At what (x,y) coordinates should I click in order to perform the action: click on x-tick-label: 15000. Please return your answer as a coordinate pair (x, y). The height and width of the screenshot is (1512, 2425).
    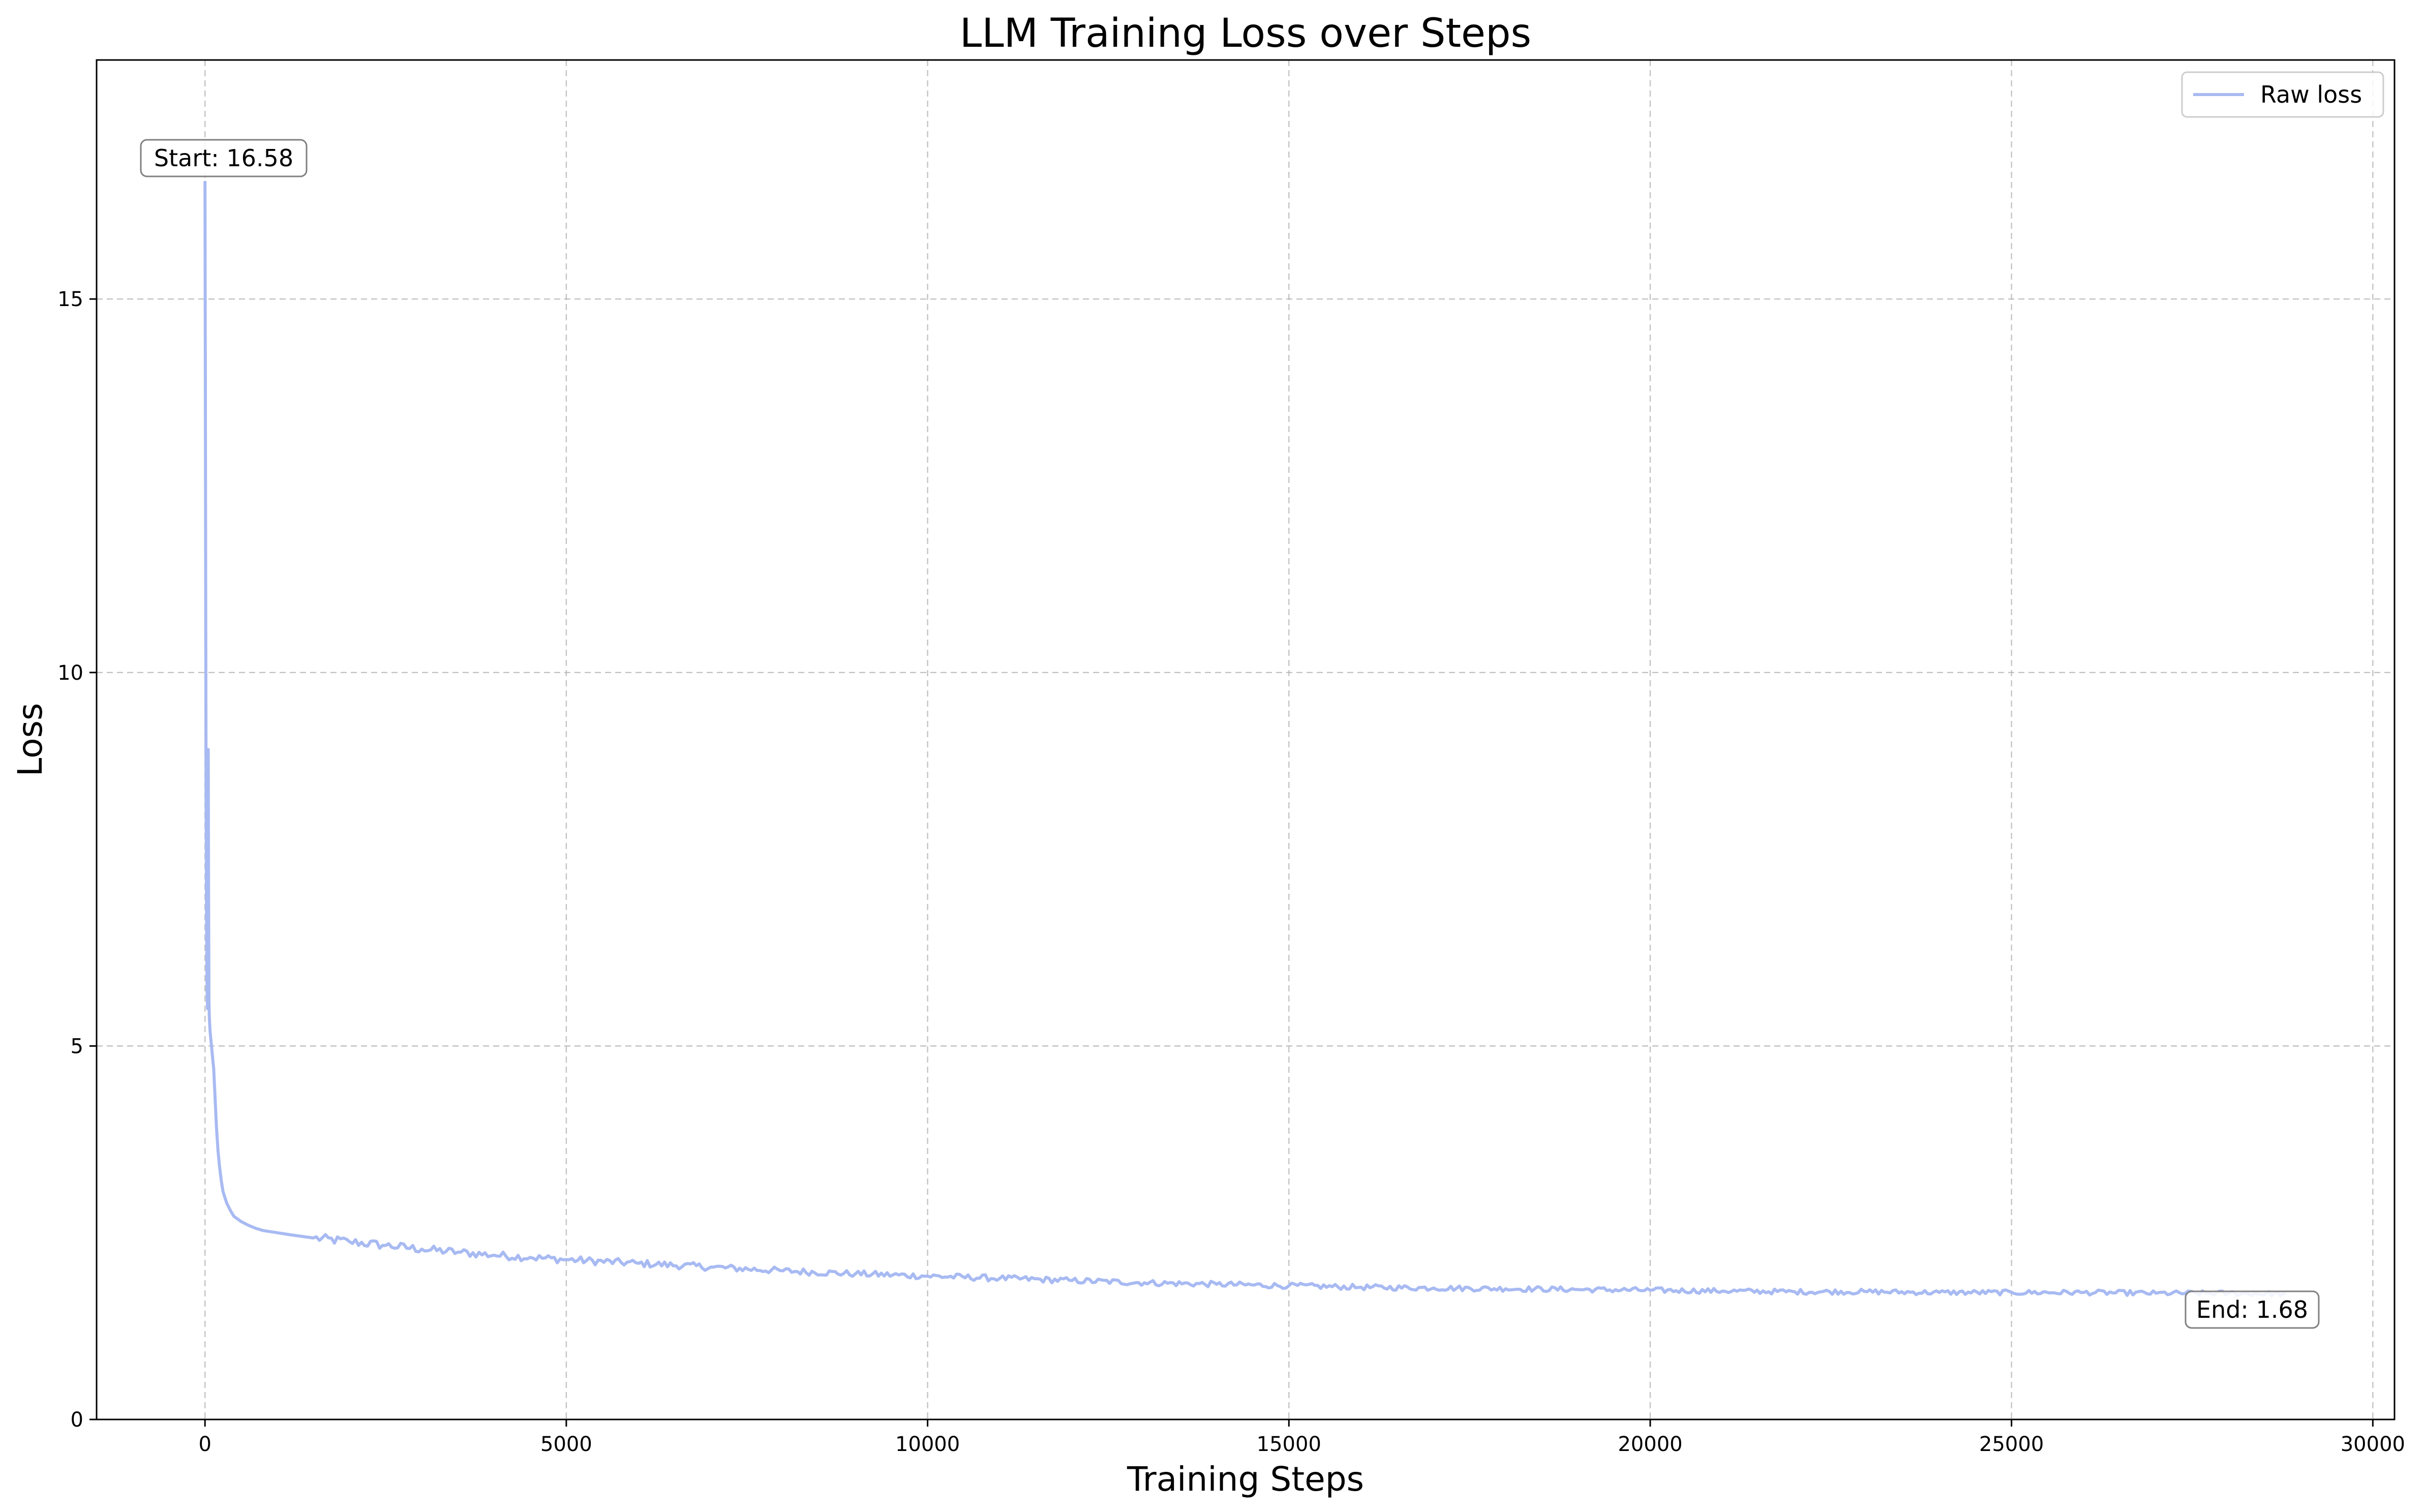
    Looking at the image, I should click on (1289, 1445).